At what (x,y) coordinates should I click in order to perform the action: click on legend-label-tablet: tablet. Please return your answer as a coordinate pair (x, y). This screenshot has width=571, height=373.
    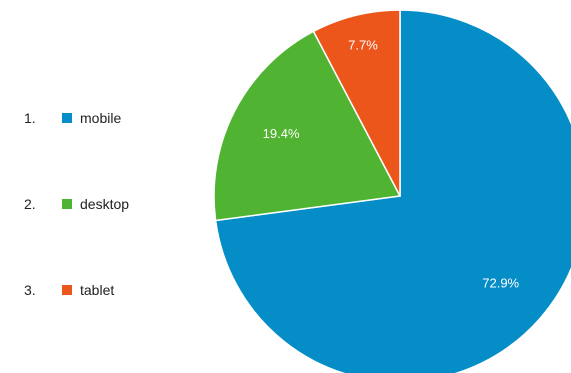
    Looking at the image, I should click on (97, 290).